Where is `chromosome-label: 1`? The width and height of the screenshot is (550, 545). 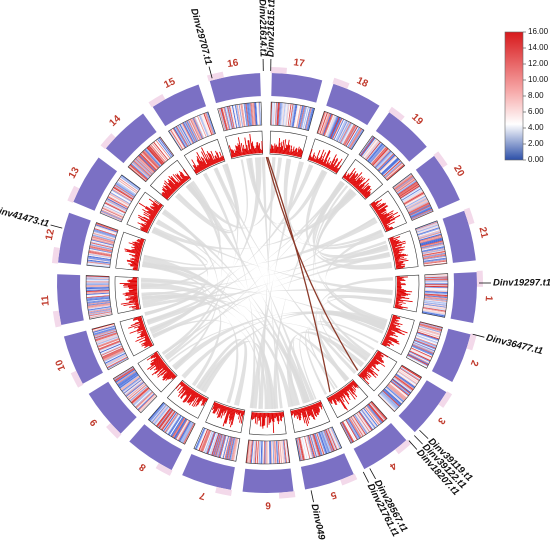 chromosome-label: 1 is located at coordinates (488, 298).